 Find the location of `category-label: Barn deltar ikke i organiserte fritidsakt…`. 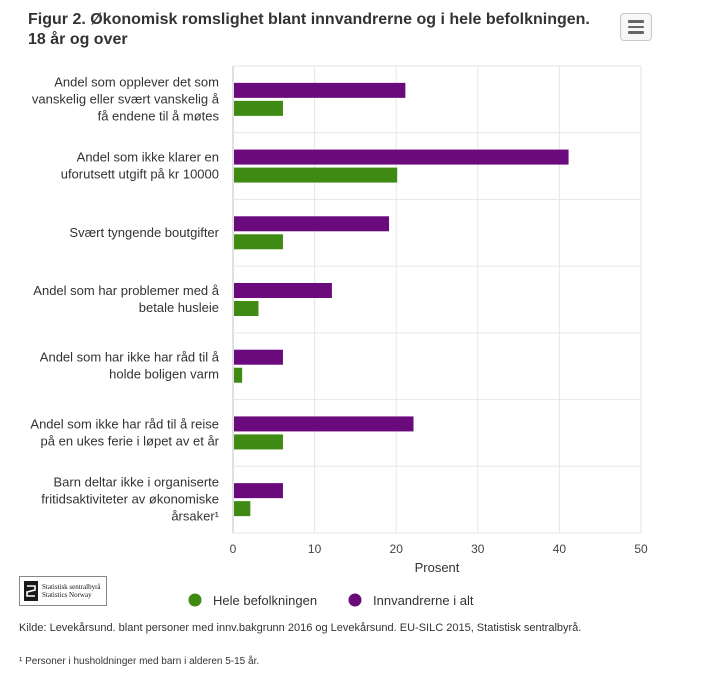

category-label: Barn deltar ikke i organiserte fritidsakt… is located at coordinates (130, 499).